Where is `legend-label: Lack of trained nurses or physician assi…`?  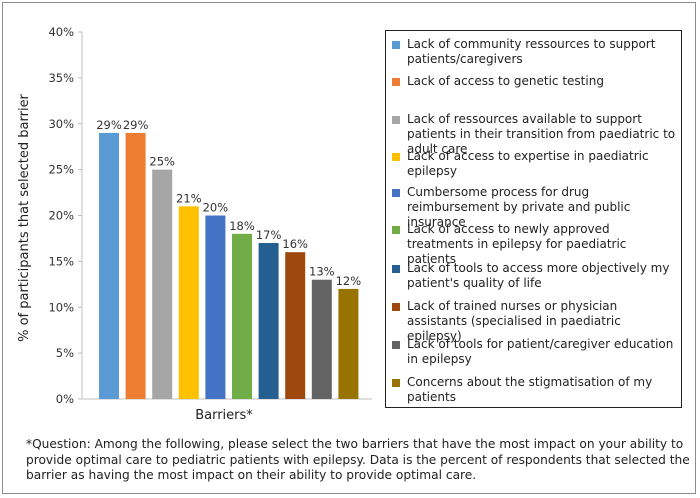
legend-label: Lack of trained nurses or physician assi… is located at coordinates (514, 321).